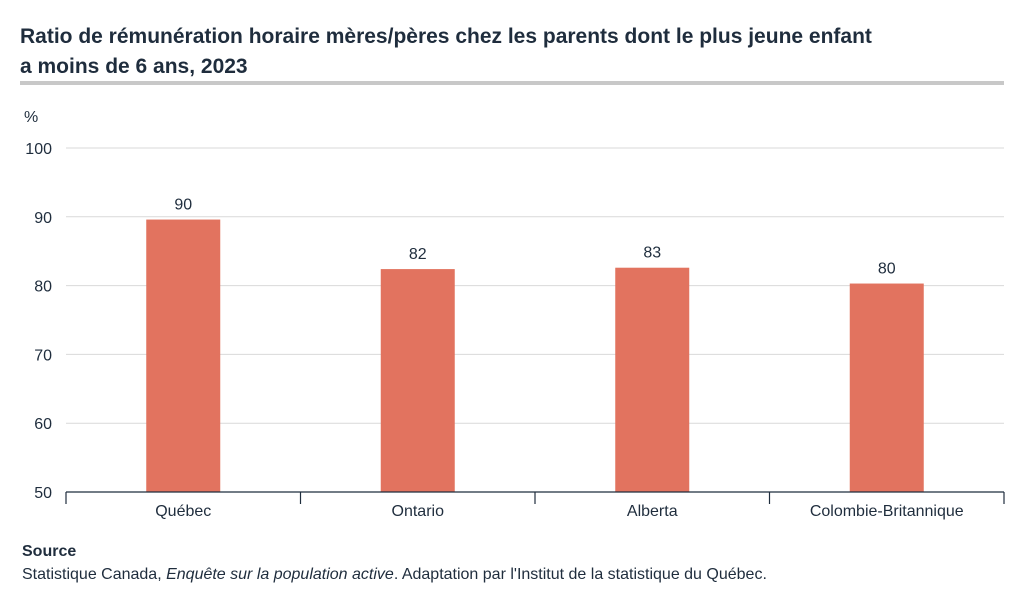  Describe the element at coordinates (652, 511) in the screenshot. I see `x-tick-label: Alberta` at that location.